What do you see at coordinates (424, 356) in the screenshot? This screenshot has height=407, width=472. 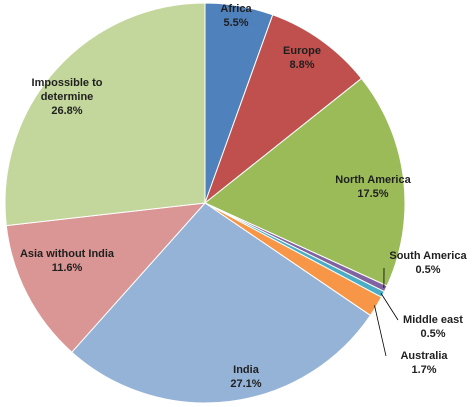 I see `slice-label-australia: Australia` at bounding box center [424, 356].